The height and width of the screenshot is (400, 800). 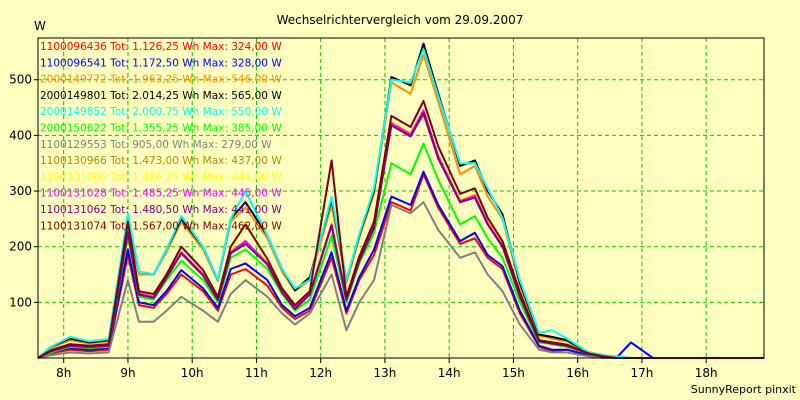 What do you see at coordinates (20, 247) in the screenshot?
I see `y-tick-label-200: 200` at bounding box center [20, 247].